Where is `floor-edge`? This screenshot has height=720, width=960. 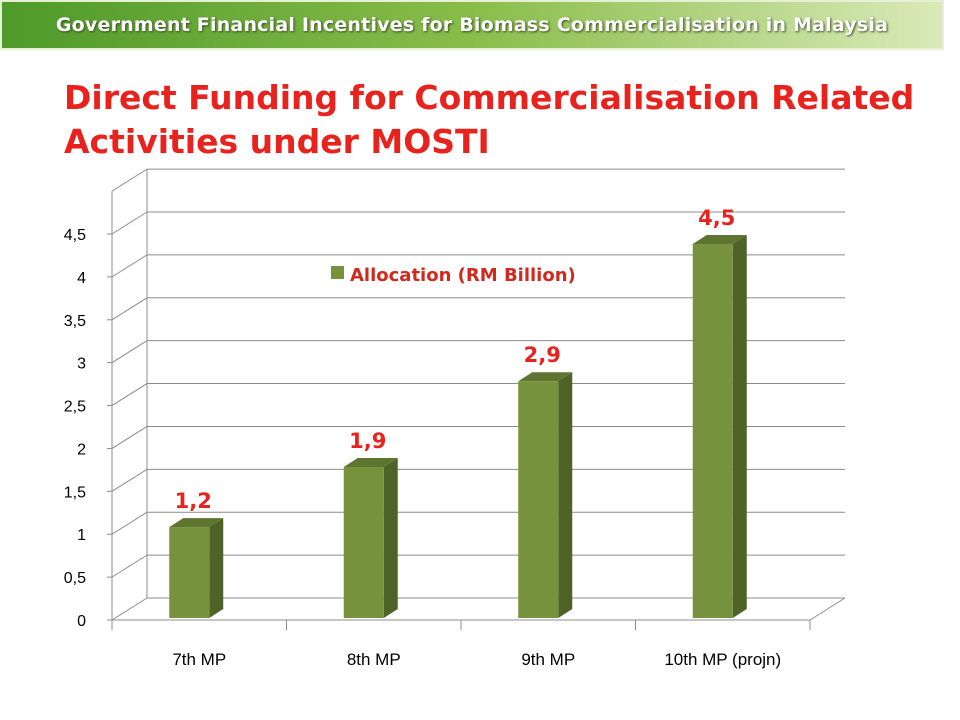
floor-edge is located at coordinates (827, 609).